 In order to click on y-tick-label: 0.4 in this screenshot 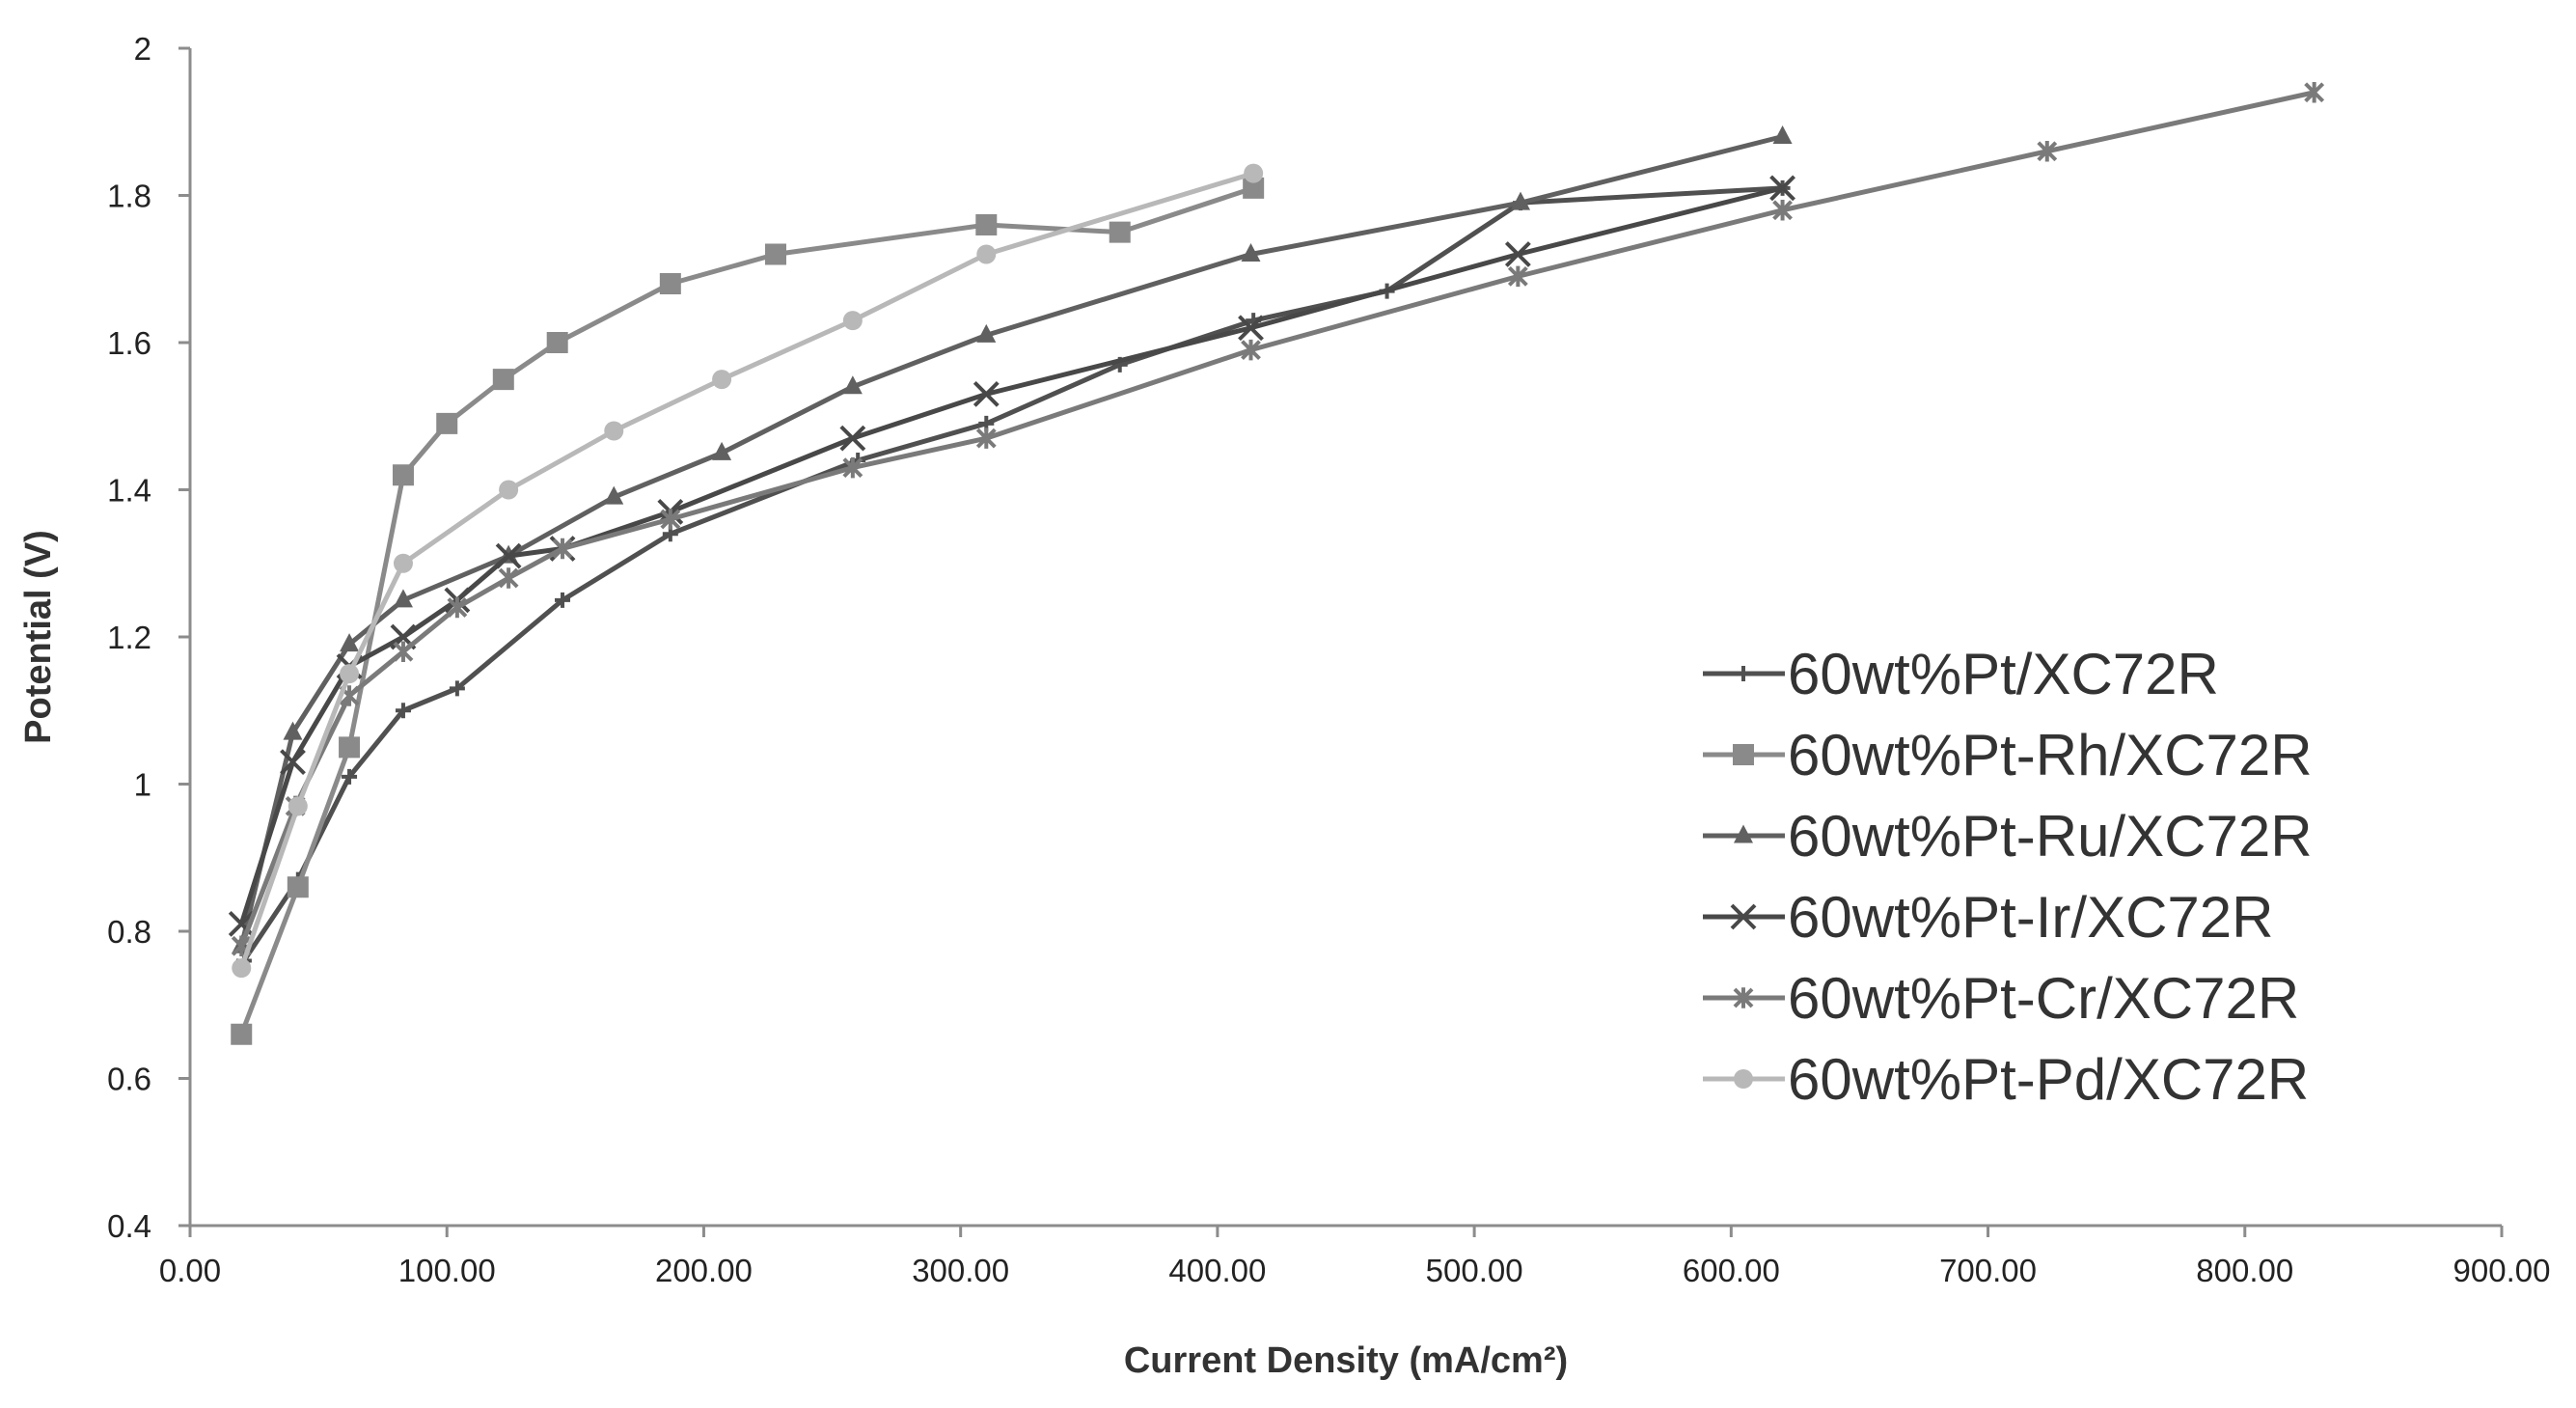, I will do `click(129, 1226)`.